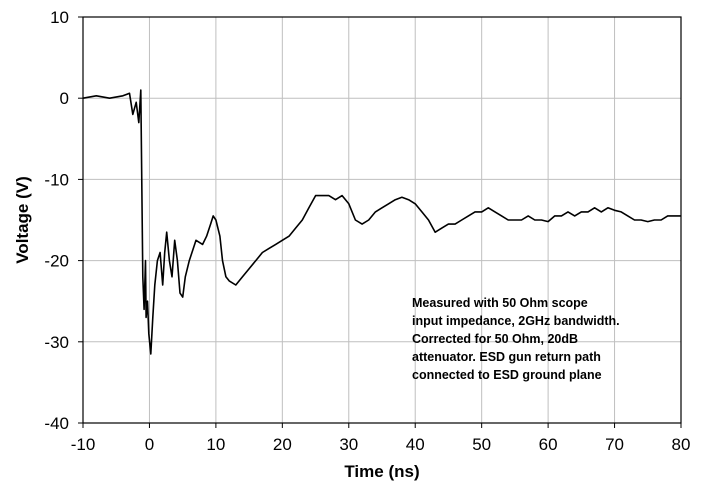 This screenshot has height=487, width=707. I want to click on x-tick-label: 0, so click(149, 444).